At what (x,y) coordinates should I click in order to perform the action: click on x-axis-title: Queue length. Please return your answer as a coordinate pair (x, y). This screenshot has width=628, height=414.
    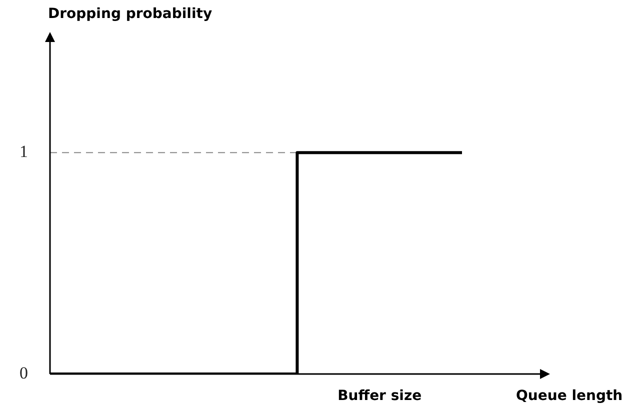
    Looking at the image, I should click on (569, 396).